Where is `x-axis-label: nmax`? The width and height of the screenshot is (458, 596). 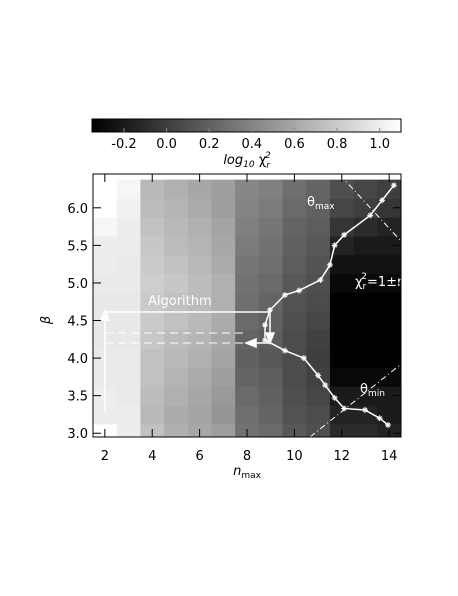
x-axis-label: nmax is located at coordinates (247, 472).